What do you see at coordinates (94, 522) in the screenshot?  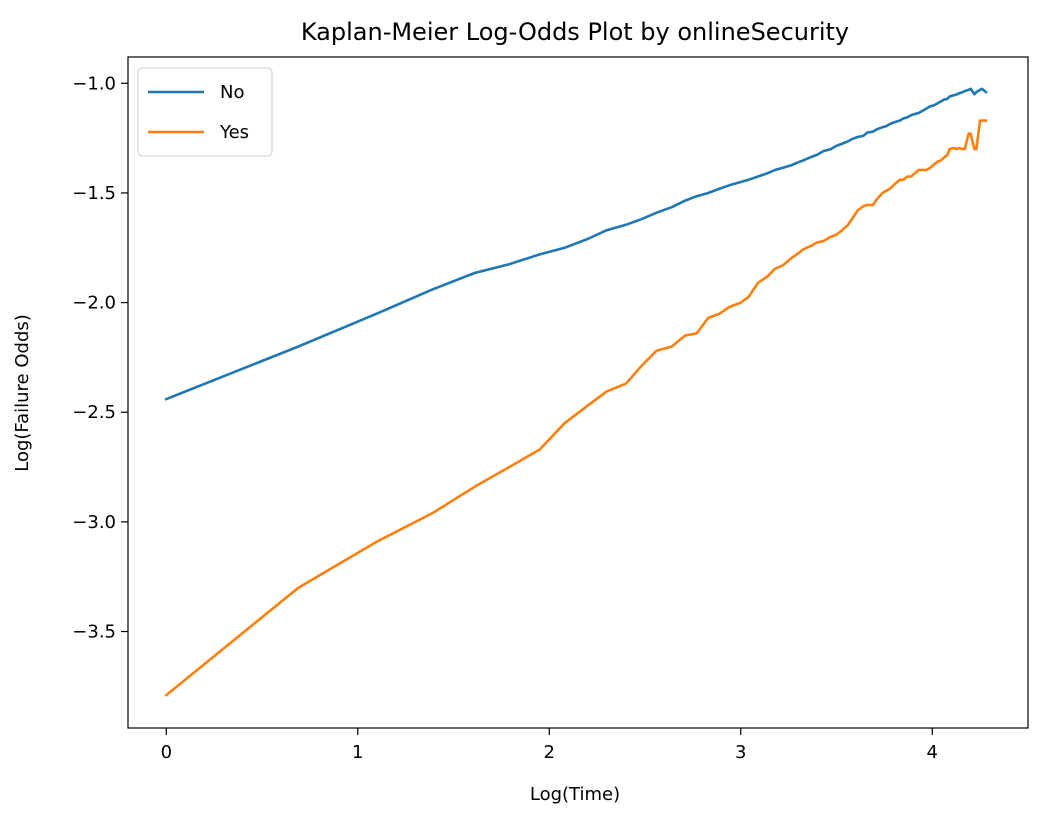 I see `y-tick-label: −3.0` at bounding box center [94, 522].